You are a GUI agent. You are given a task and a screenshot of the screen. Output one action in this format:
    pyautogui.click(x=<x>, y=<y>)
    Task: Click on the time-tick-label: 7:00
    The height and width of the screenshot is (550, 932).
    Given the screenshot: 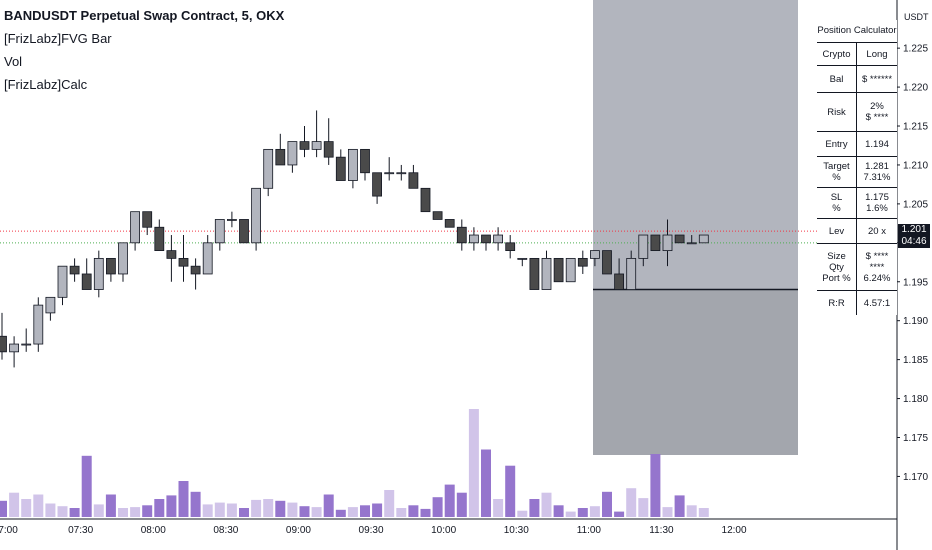 What is the action you would take?
    pyautogui.click(x=9, y=530)
    